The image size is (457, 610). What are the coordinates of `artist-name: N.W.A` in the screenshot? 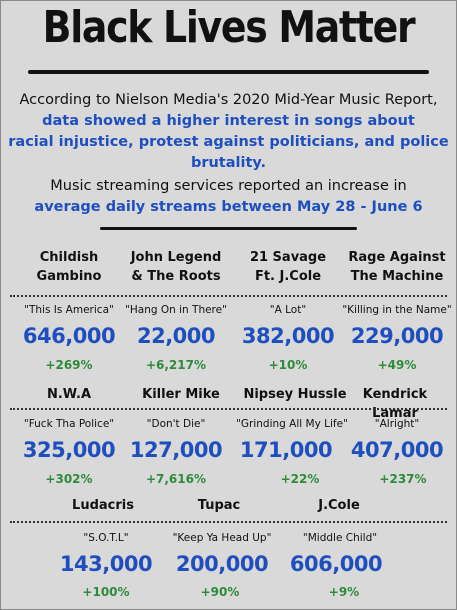 It's located at (69, 394).